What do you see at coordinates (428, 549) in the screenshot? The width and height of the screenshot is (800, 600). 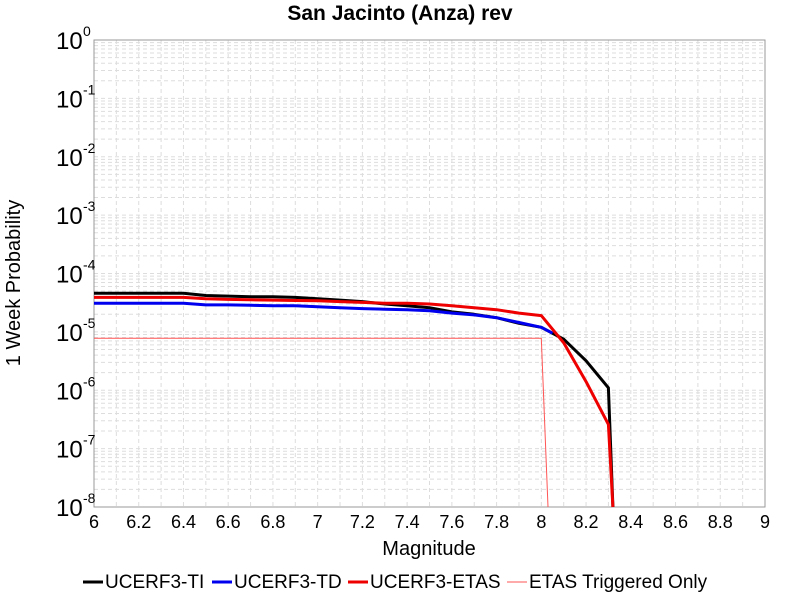 I see `x-axis-label: Magnitude` at bounding box center [428, 549].